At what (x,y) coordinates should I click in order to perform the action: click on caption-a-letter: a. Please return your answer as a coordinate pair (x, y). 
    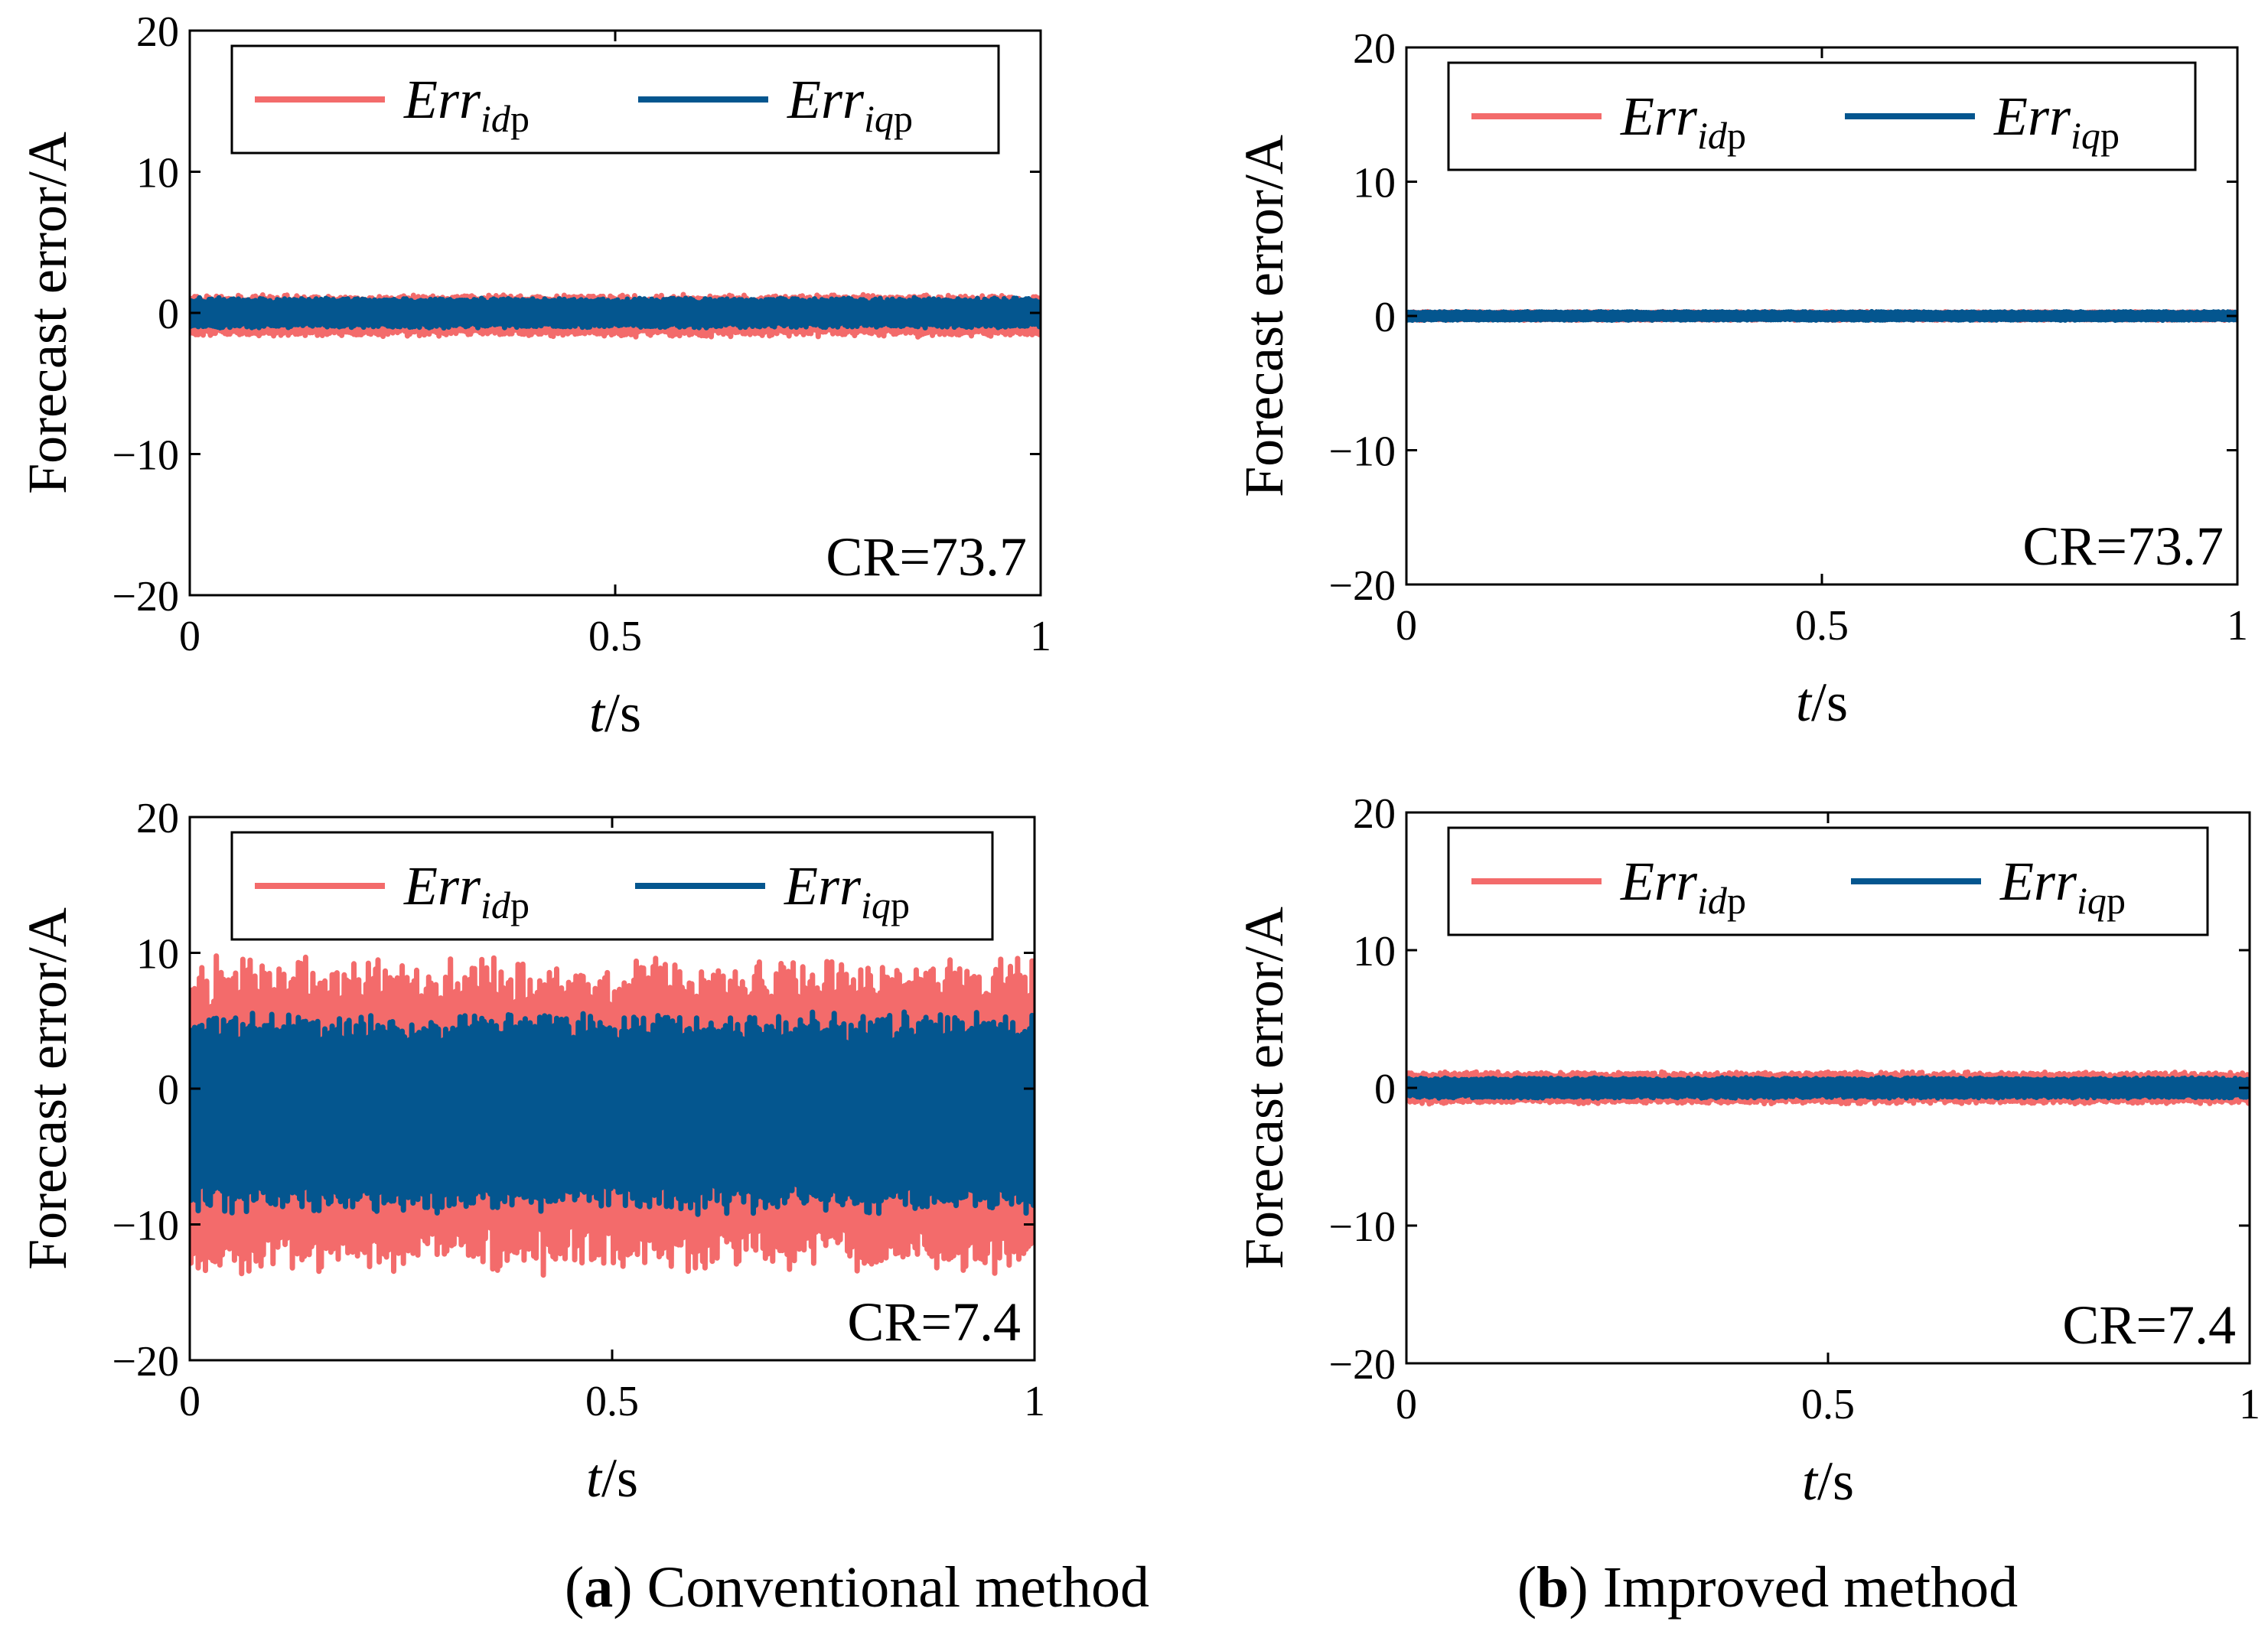
    Looking at the image, I should click on (599, 1588).